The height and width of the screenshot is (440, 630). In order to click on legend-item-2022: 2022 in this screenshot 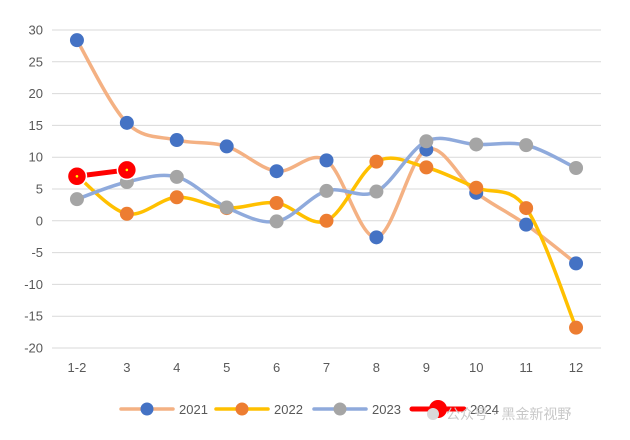, I will do `click(258, 409)`.